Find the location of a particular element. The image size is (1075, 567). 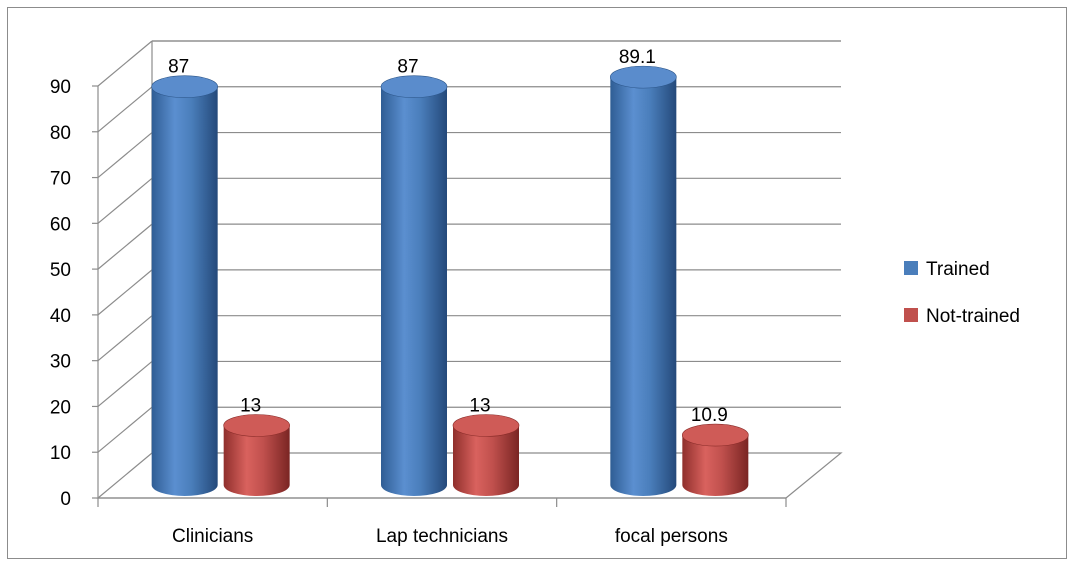

y-tick-label: 70 is located at coordinates (60, 179).